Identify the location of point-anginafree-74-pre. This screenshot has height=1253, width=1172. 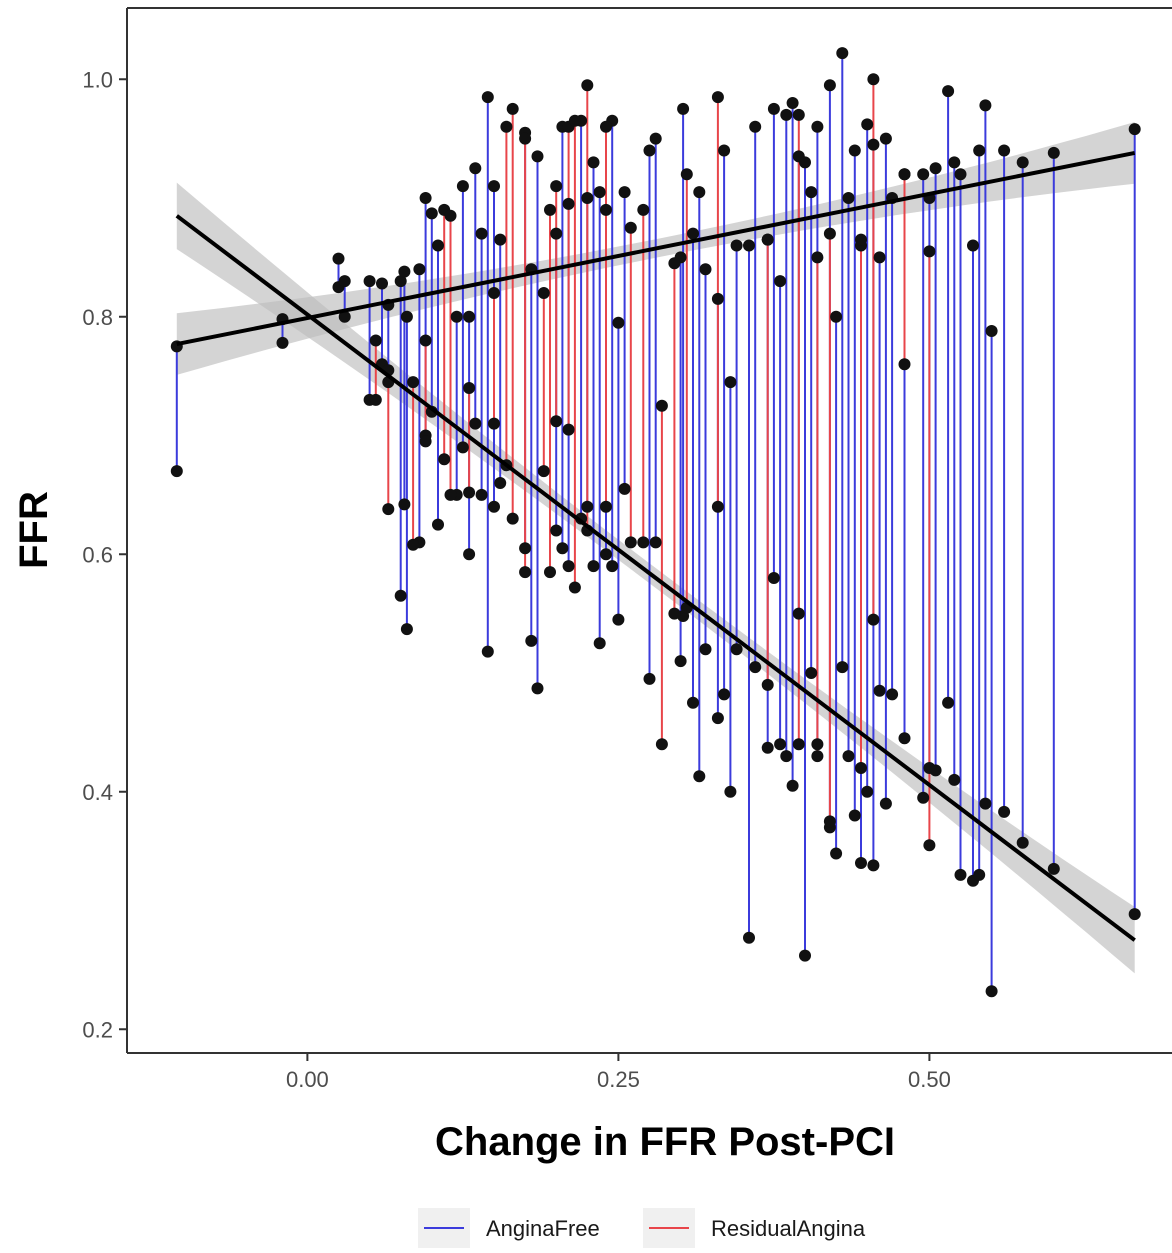
(954, 779).